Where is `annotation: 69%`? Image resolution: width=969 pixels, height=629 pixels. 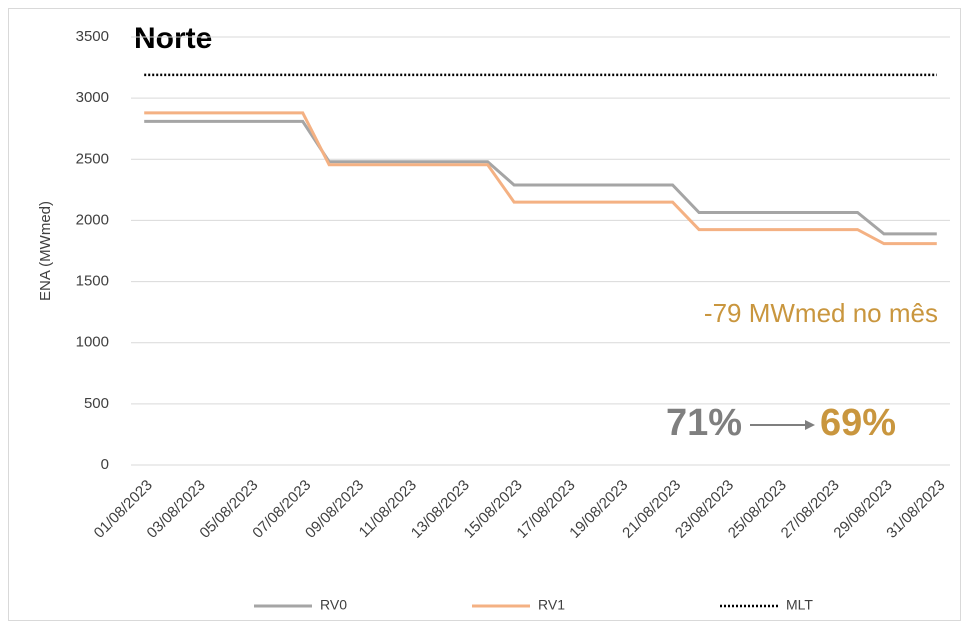 annotation: 69% is located at coordinates (858, 423).